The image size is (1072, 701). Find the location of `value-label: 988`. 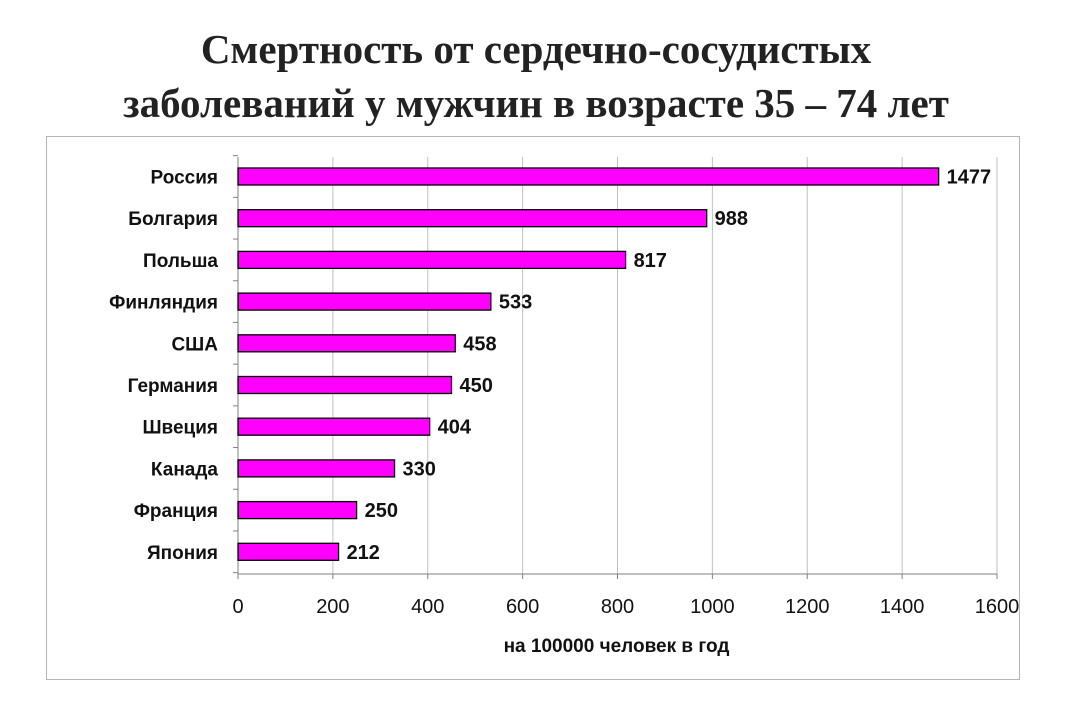

value-label: 988 is located at coordinates (731, 219).